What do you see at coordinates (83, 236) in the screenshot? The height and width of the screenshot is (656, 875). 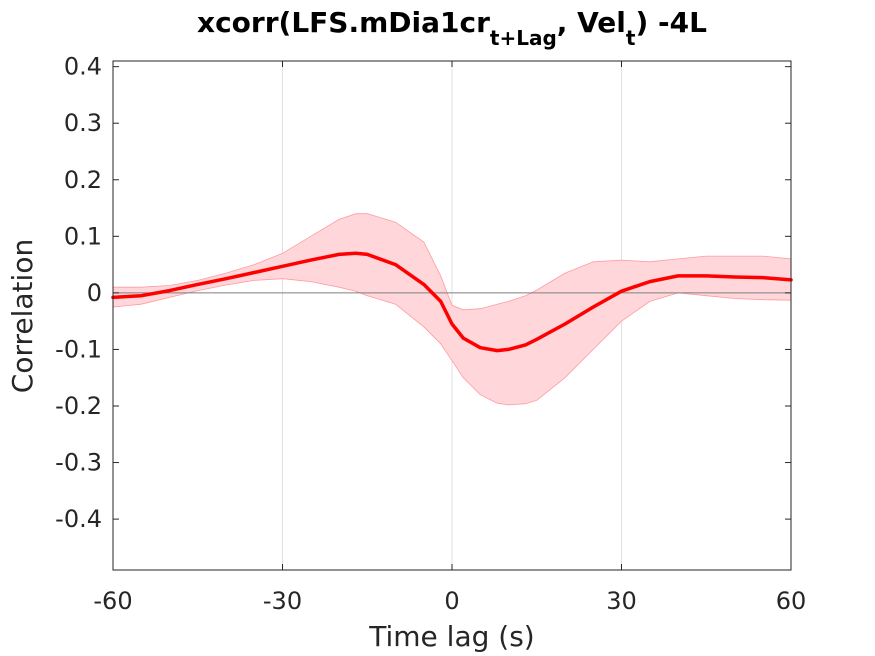 I see `y-tick-label: 0.1` at bounding box center [83, 236].